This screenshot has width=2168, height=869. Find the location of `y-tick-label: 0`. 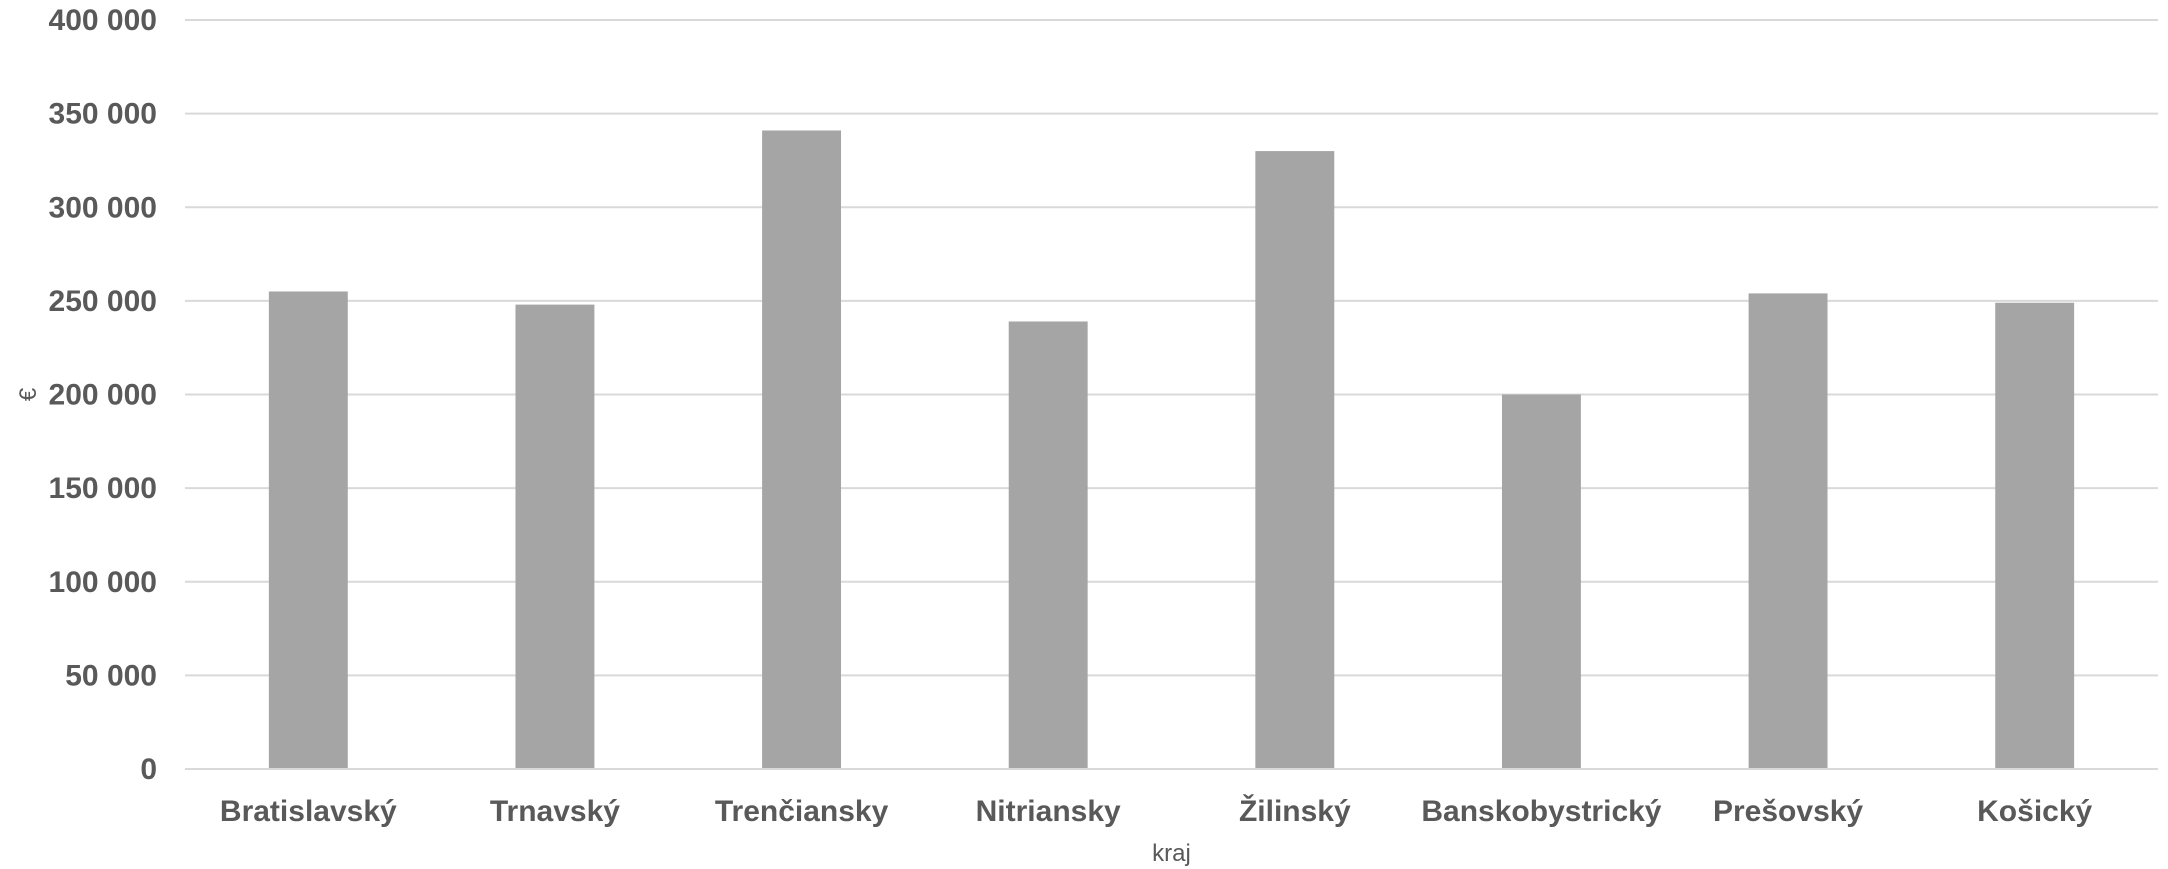

y-tick-label: 0 is located at coordinates (148, 769).